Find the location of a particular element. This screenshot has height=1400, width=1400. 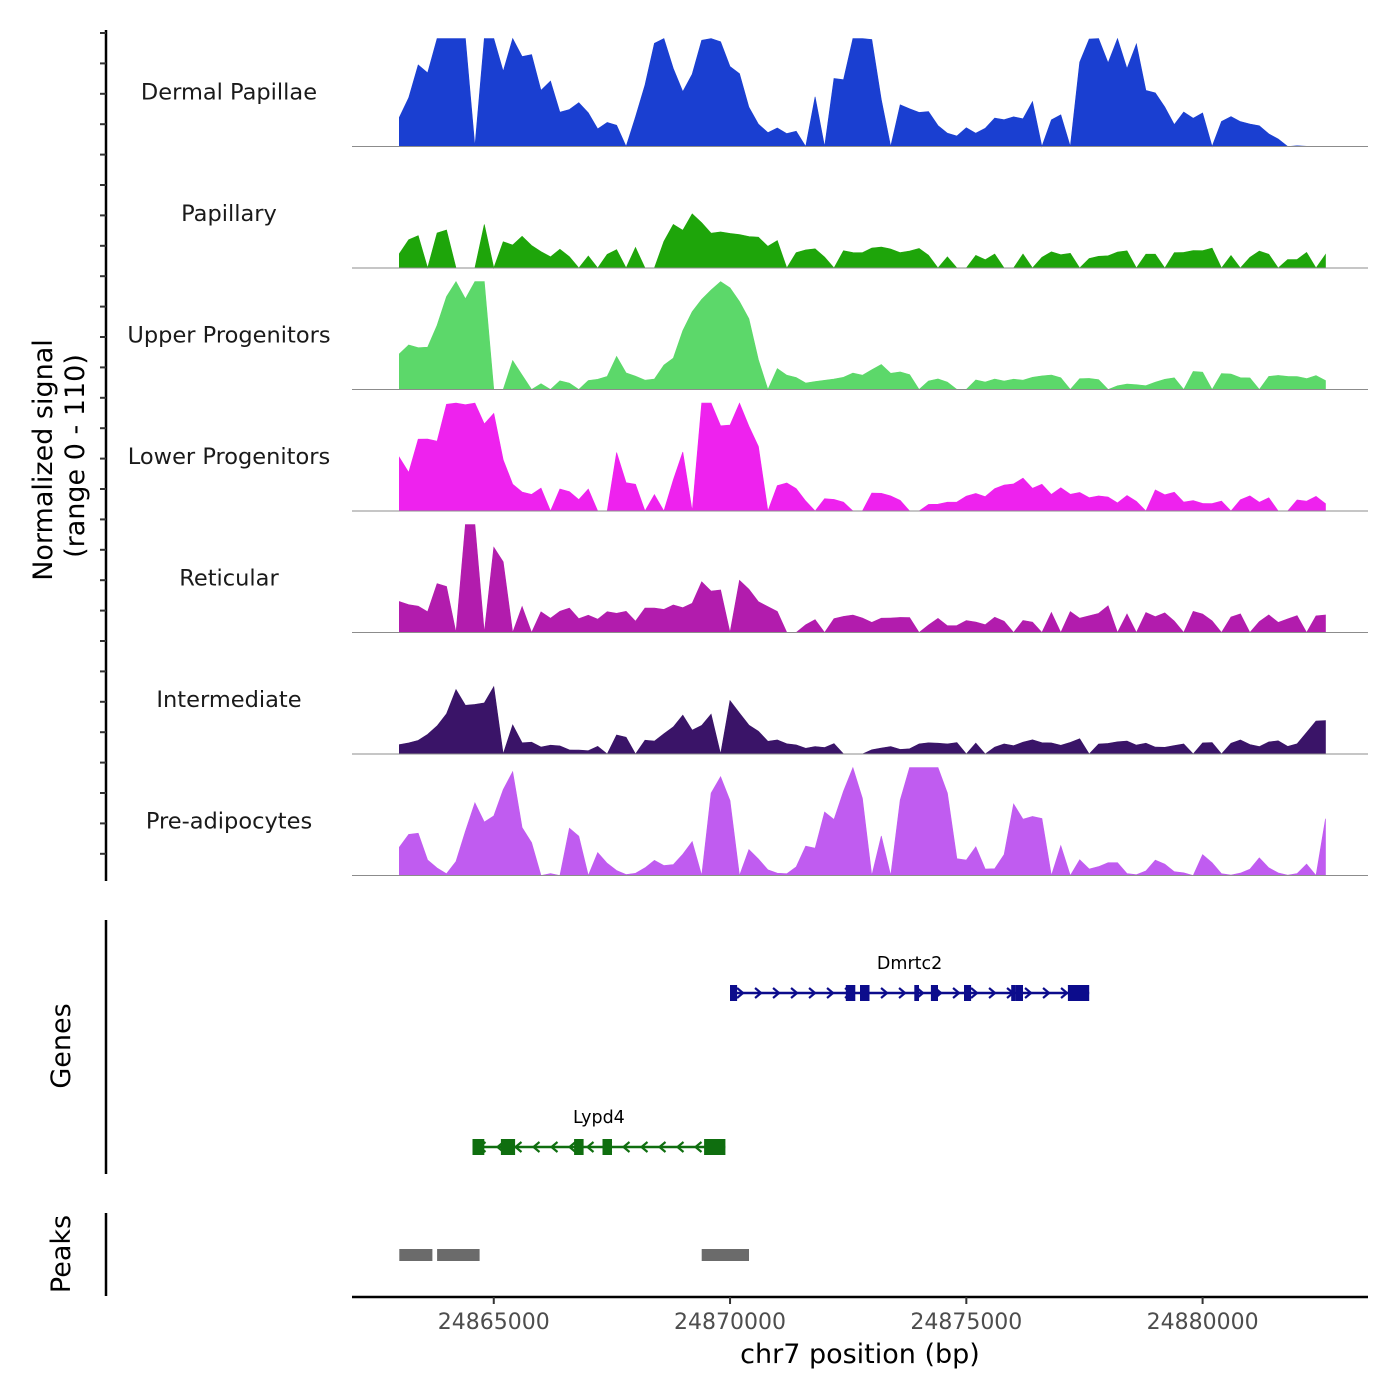

x-axis-title: chr7 position (bp) is located at coordinates (860, 1354).